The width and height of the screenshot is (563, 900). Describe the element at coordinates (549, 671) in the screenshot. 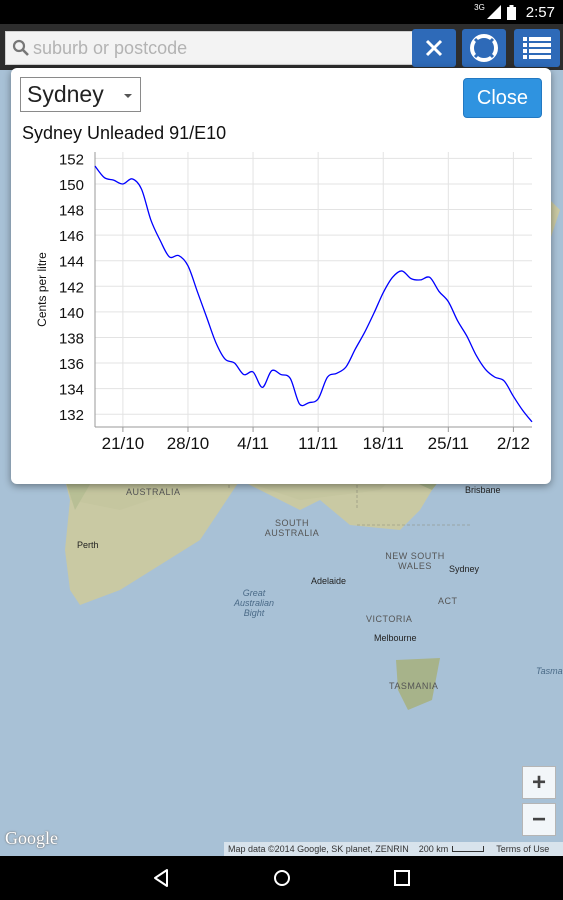

I see `map-water-tasman: Tasma` at that location.